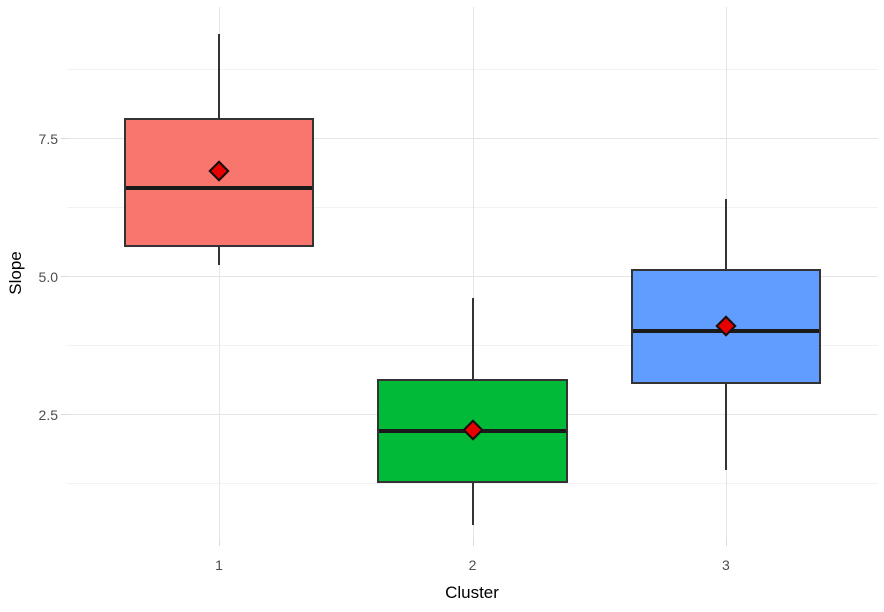  Describe the element at coordinates (48, 276) in the screenshot. I see `y-tick-label: 5.0` at that location.